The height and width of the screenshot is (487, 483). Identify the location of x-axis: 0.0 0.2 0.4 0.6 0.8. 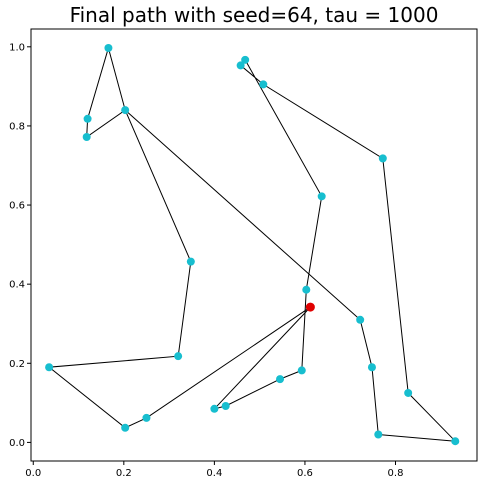
(214, 470).